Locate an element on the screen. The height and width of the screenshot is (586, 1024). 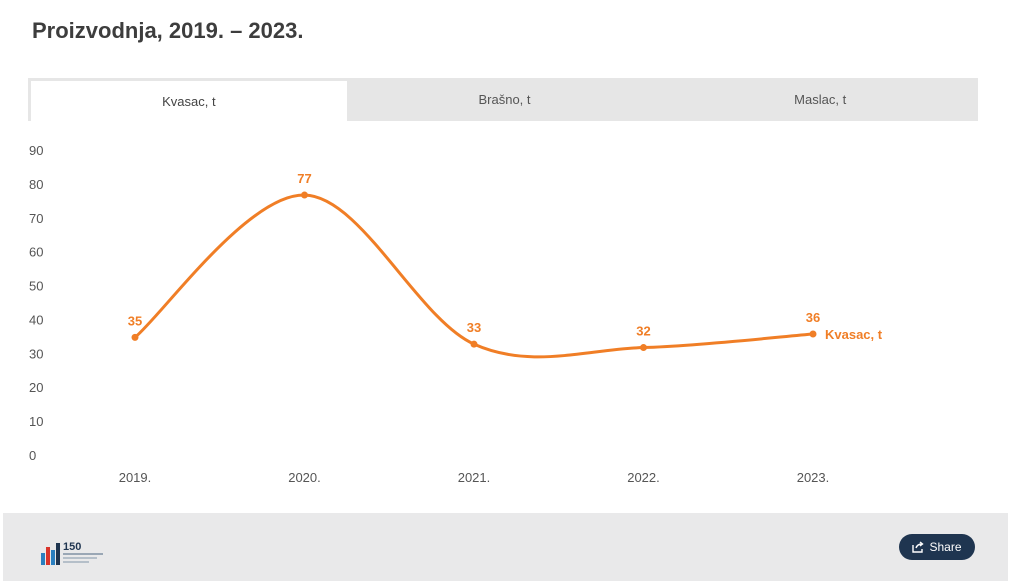
bar-logo-icon: 150 is located at coordinates (72, 553).